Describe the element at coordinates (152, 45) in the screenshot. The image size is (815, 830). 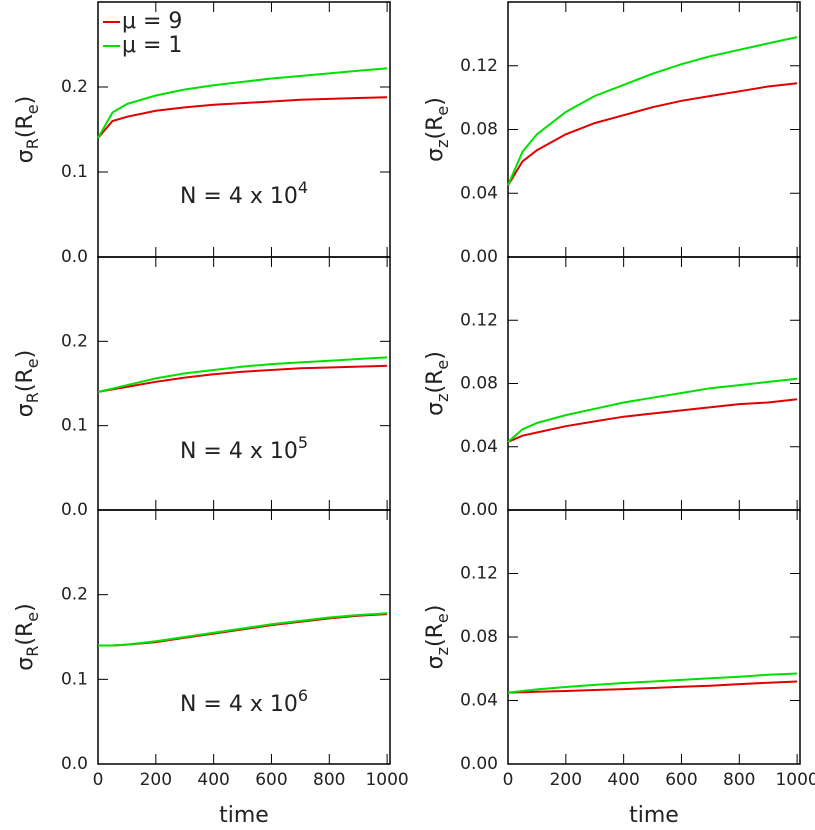
I see `legend-label: μ = 1` at that location.